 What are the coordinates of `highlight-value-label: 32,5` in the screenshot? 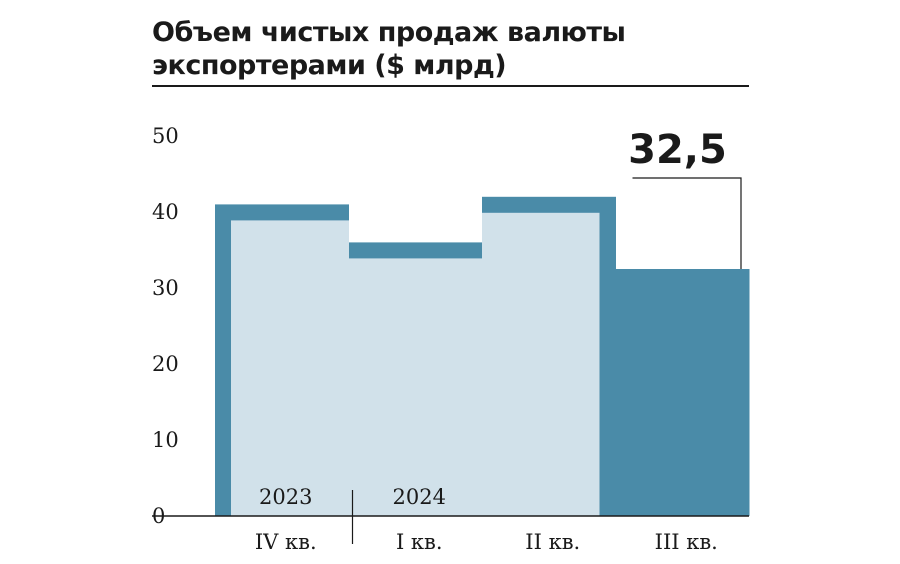 It's located at (677, 150).